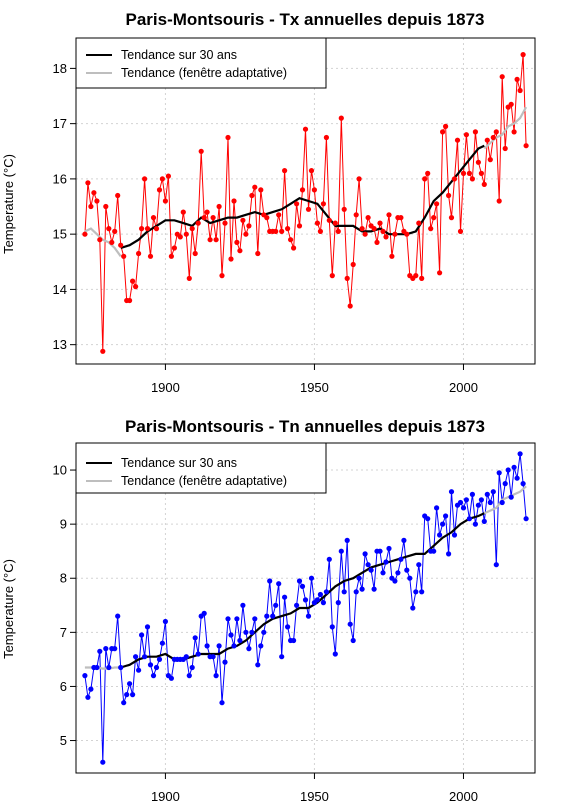 The image size is (575, 810). I want to click on y-tick-label: 9, so click(63, 524).